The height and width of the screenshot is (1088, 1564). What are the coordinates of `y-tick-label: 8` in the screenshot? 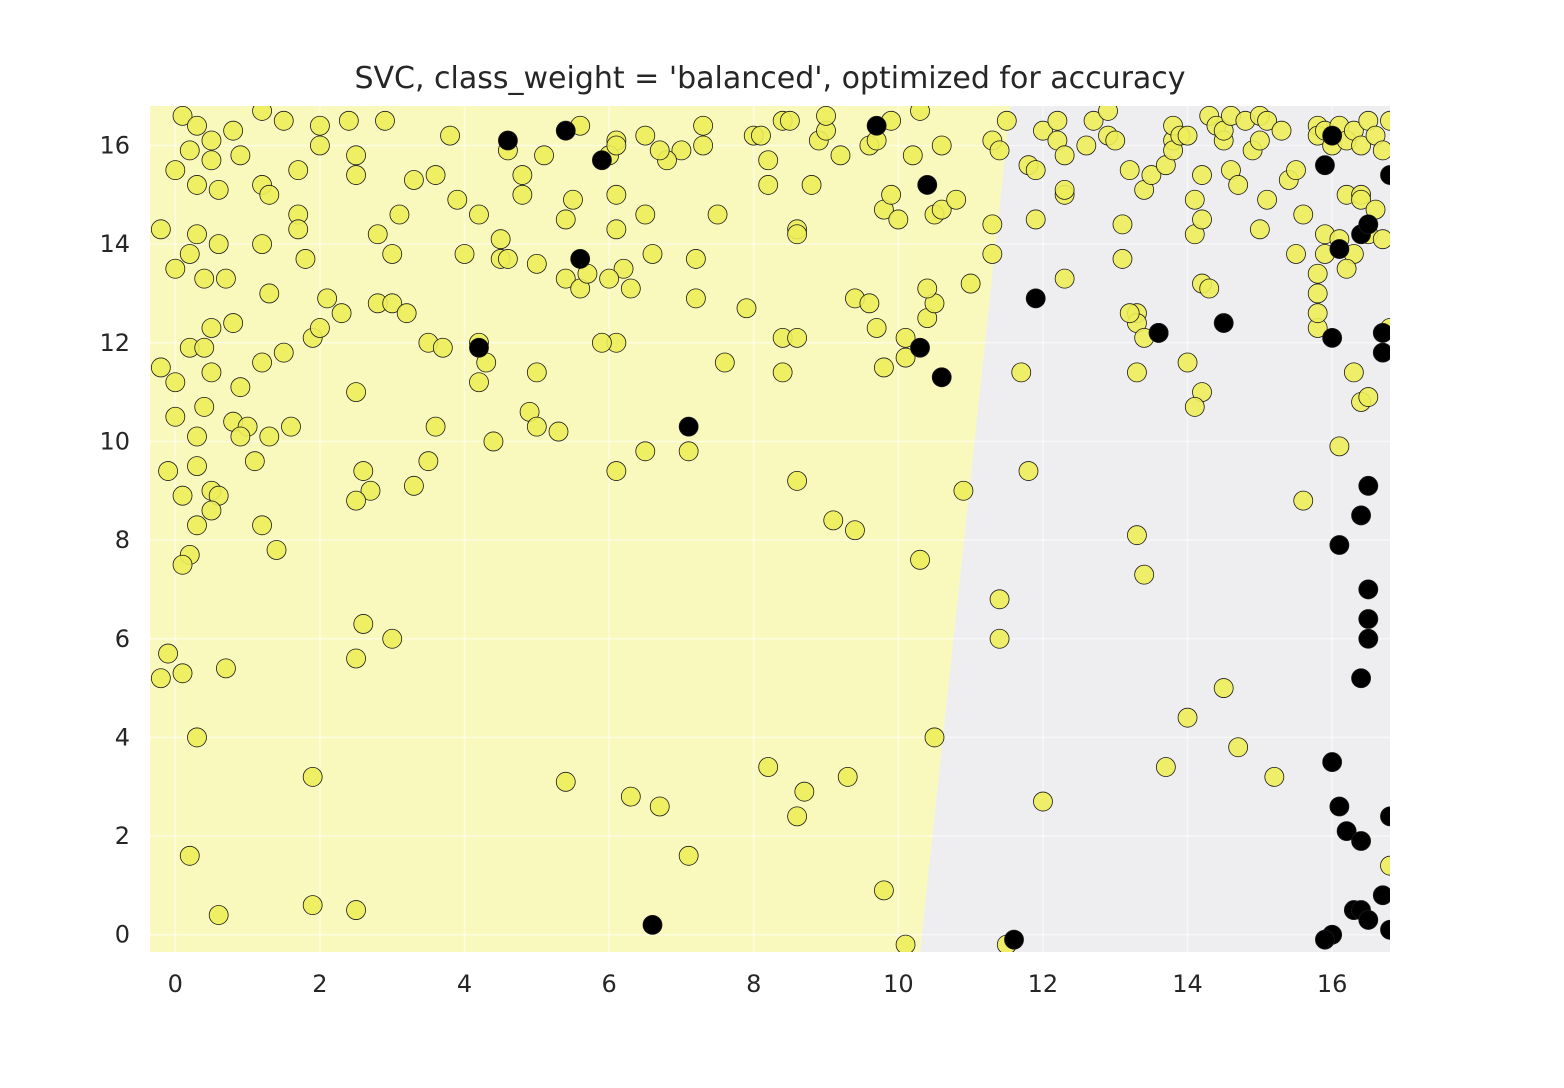 It's located at (122, 540).